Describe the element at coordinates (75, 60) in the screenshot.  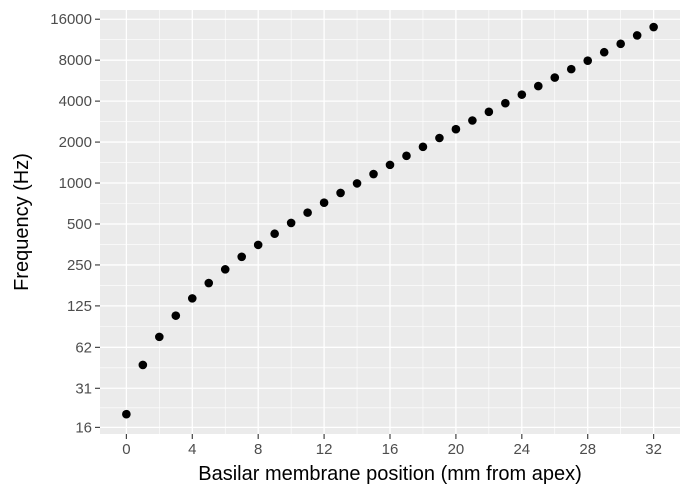
I see `y-tick-label: 8000` at that location.